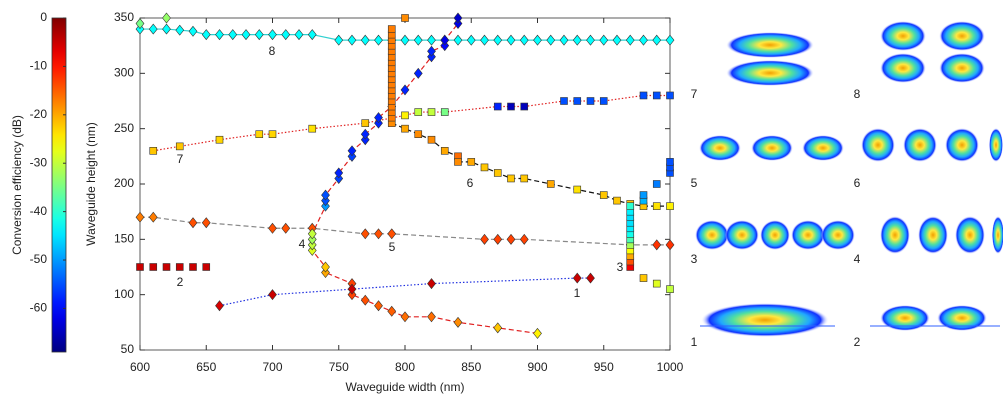 This screenshot has height=400, width=1003. Describe the element at coordinates (471, 367) in the screenshot. I see `x-tick-label: 850` at that location.